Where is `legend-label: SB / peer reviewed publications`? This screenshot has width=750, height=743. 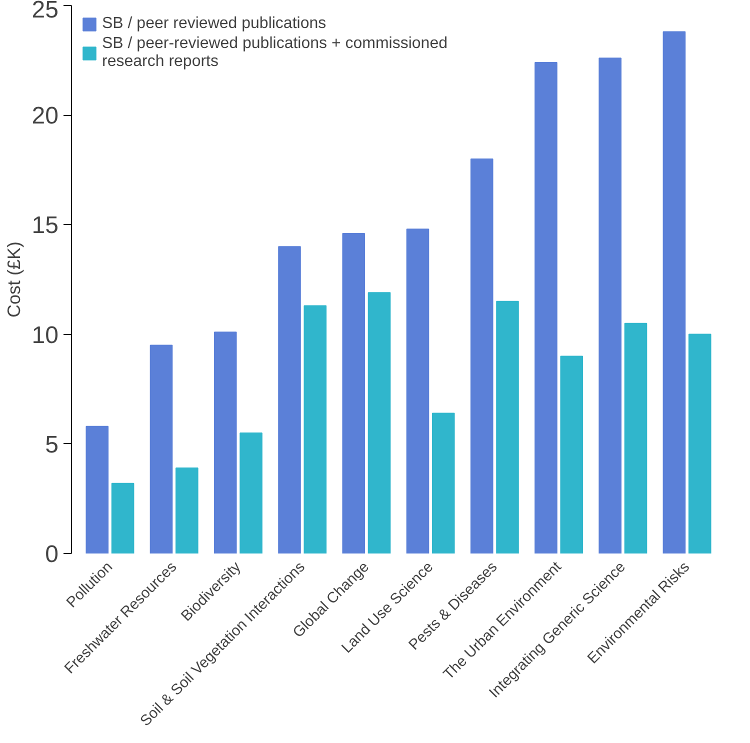 legend-label: SB / peer reviewed publications is located at coordinates (214, 24).